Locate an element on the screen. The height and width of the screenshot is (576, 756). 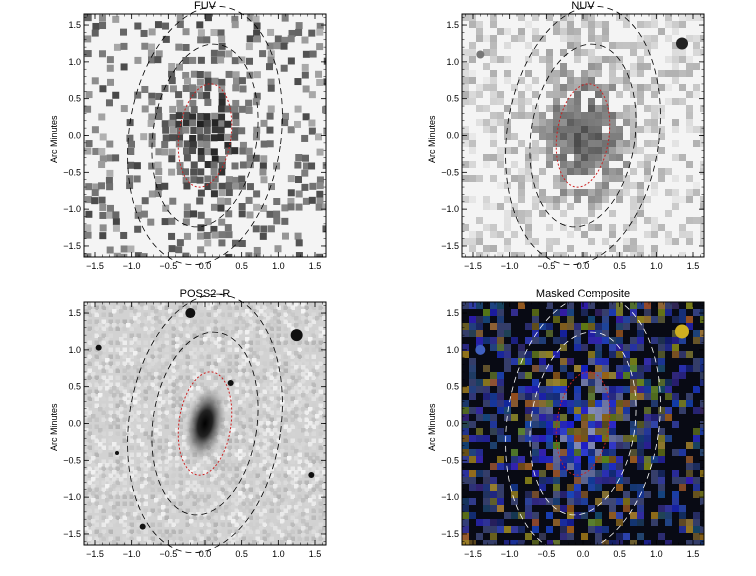
panel-title: POSS2–R is located at coordinates (205, 294).